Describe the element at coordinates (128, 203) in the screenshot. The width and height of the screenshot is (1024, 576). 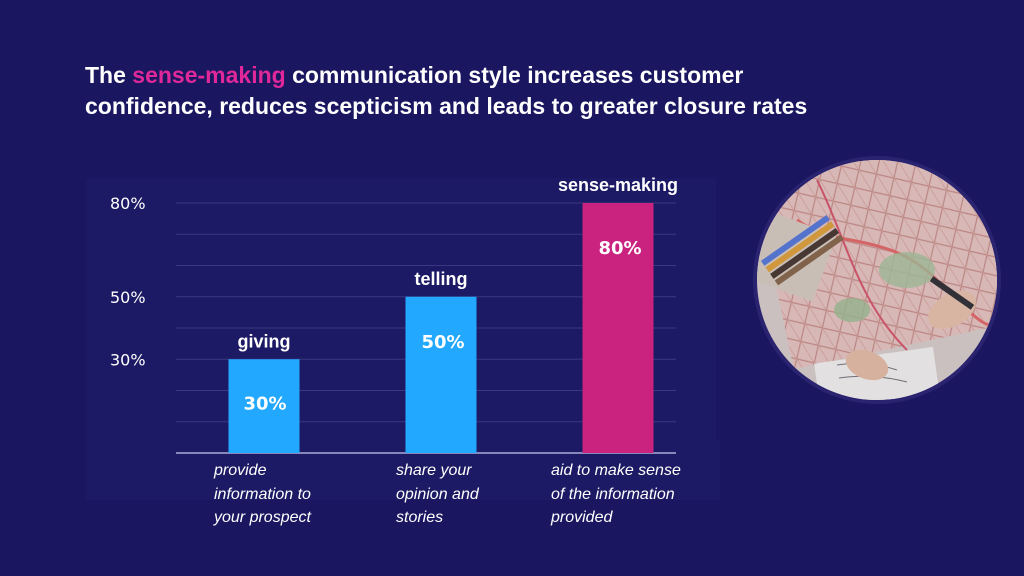
I see `y-tick-label: 80%` at that location.